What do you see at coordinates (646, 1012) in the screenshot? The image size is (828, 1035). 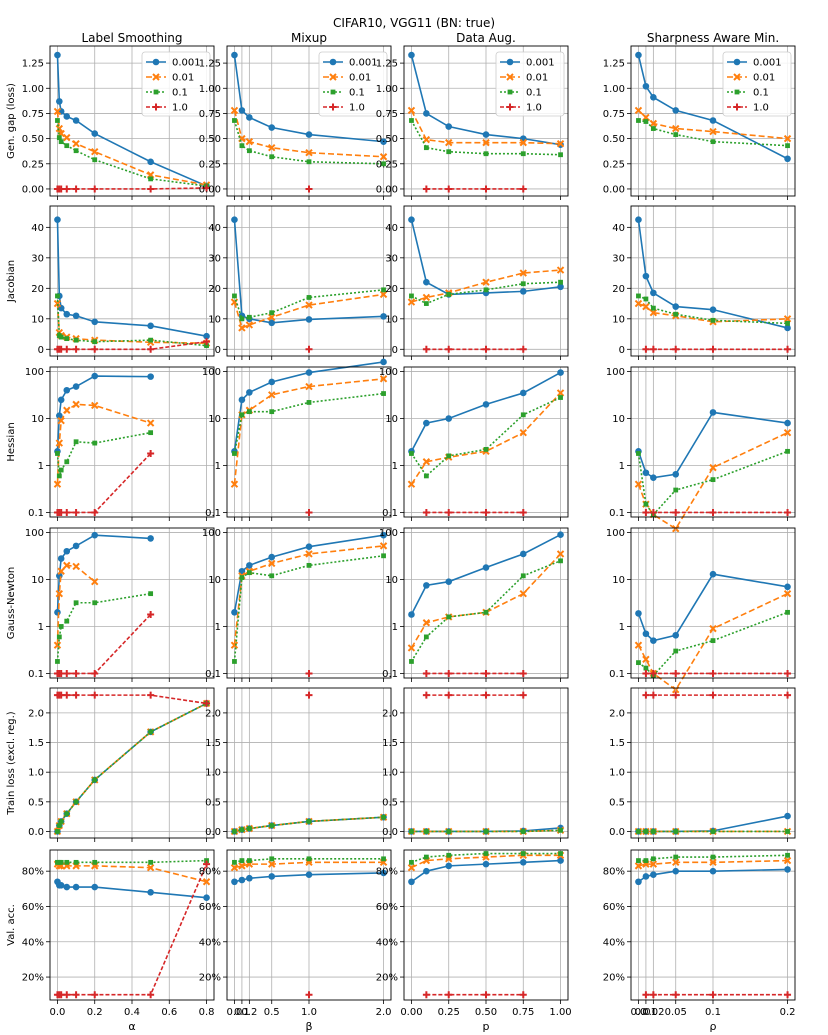 I see `x-tick-label: 0.01` at bounding box center [646, 1012].